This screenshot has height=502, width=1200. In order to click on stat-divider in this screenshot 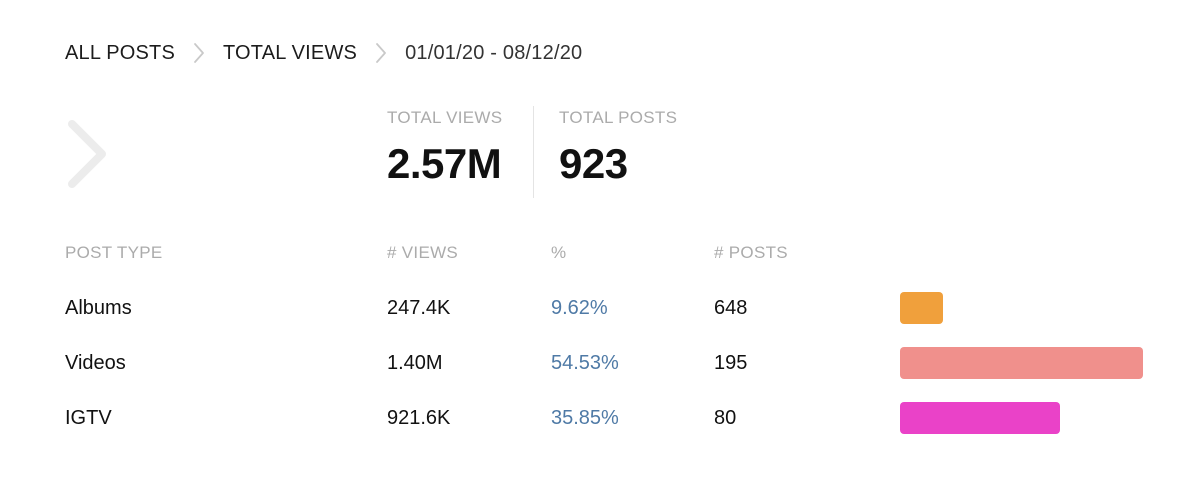, I will do `click(533, 152)`.